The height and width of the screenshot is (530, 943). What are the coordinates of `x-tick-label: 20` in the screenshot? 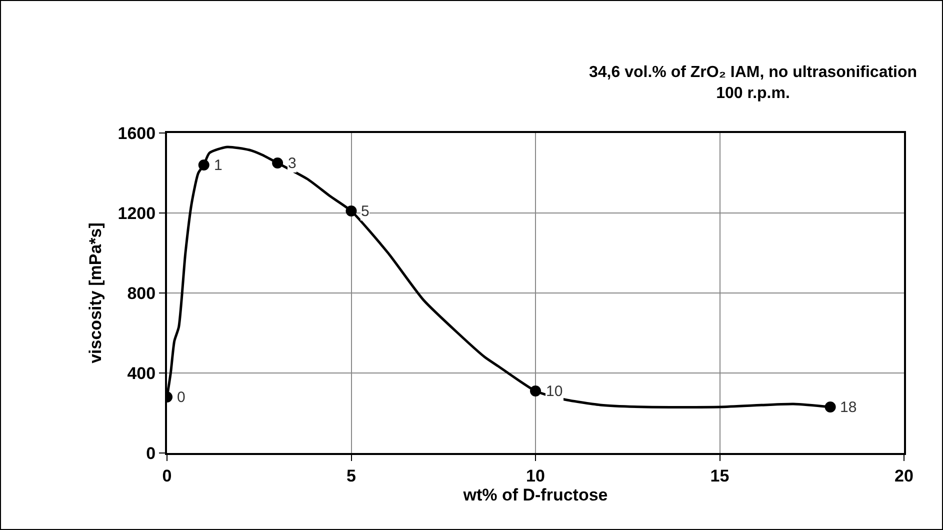 It's located at (904, 476).